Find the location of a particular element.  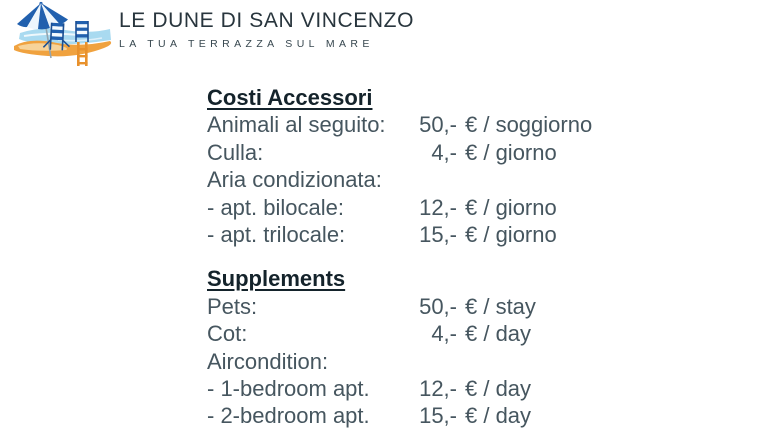

brand-tagline: LA TUA TERRAZZA SUL MARE is located at coordinates (246, 44).